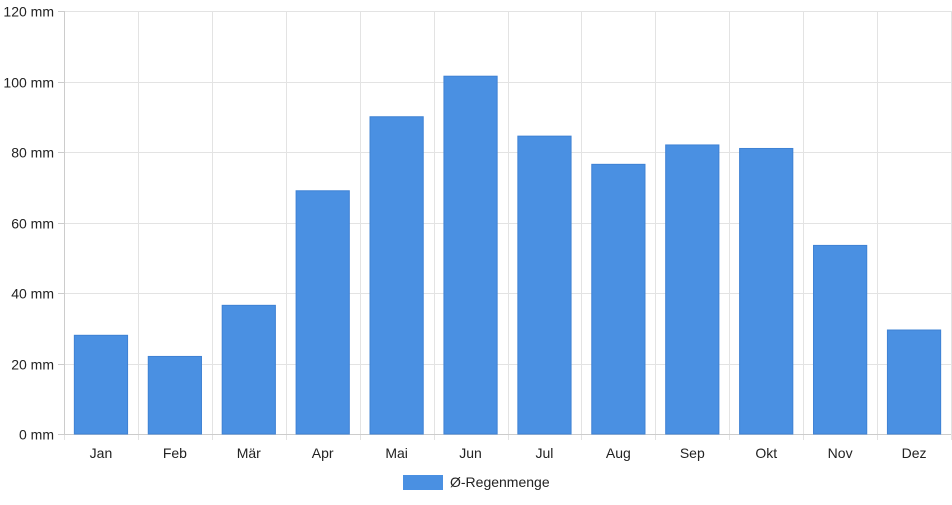  Describe the element at coordinates (28, 83) in the screenshot. I see `y-tick-label: 100 mm` at that location.